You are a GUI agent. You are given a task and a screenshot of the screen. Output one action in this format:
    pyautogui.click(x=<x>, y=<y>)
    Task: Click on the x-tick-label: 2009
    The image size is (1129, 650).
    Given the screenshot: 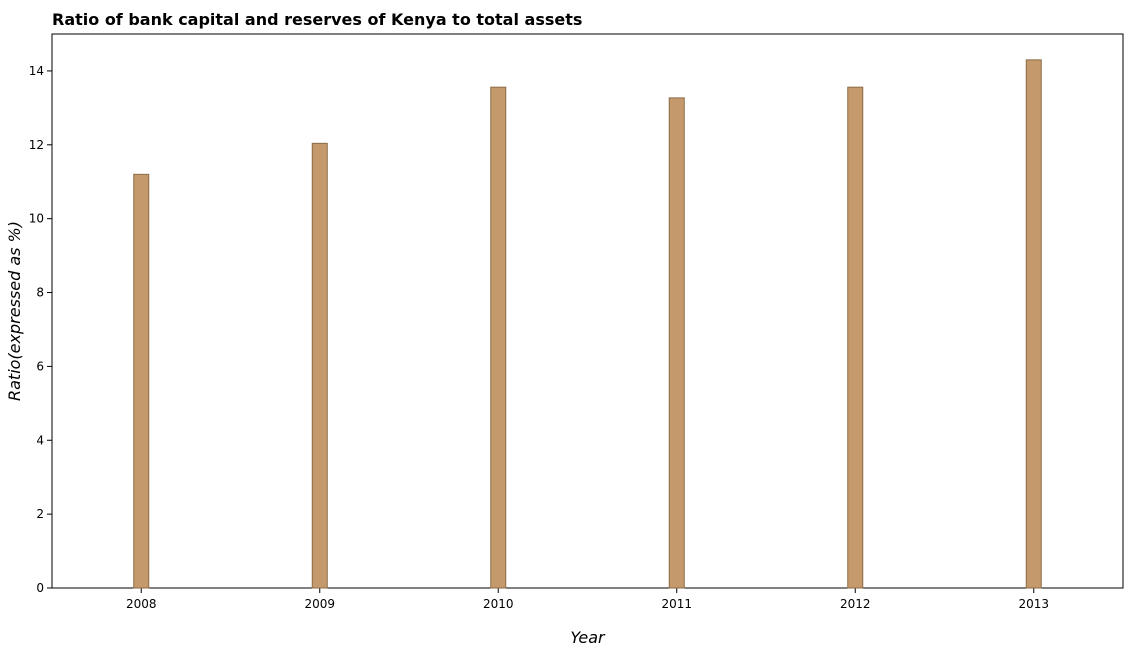 What is the action you would take?
    pyautogui.click(x=319, y=604)
    